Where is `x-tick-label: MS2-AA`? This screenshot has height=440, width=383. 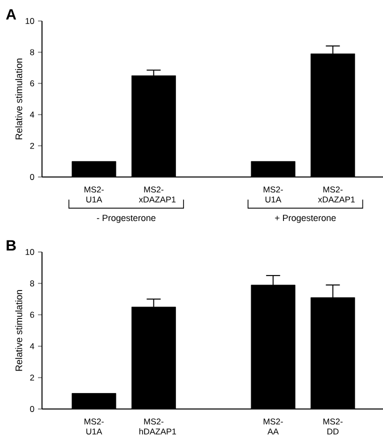
x-tick-label: MS2-AA is located at coordinates (273, 426).